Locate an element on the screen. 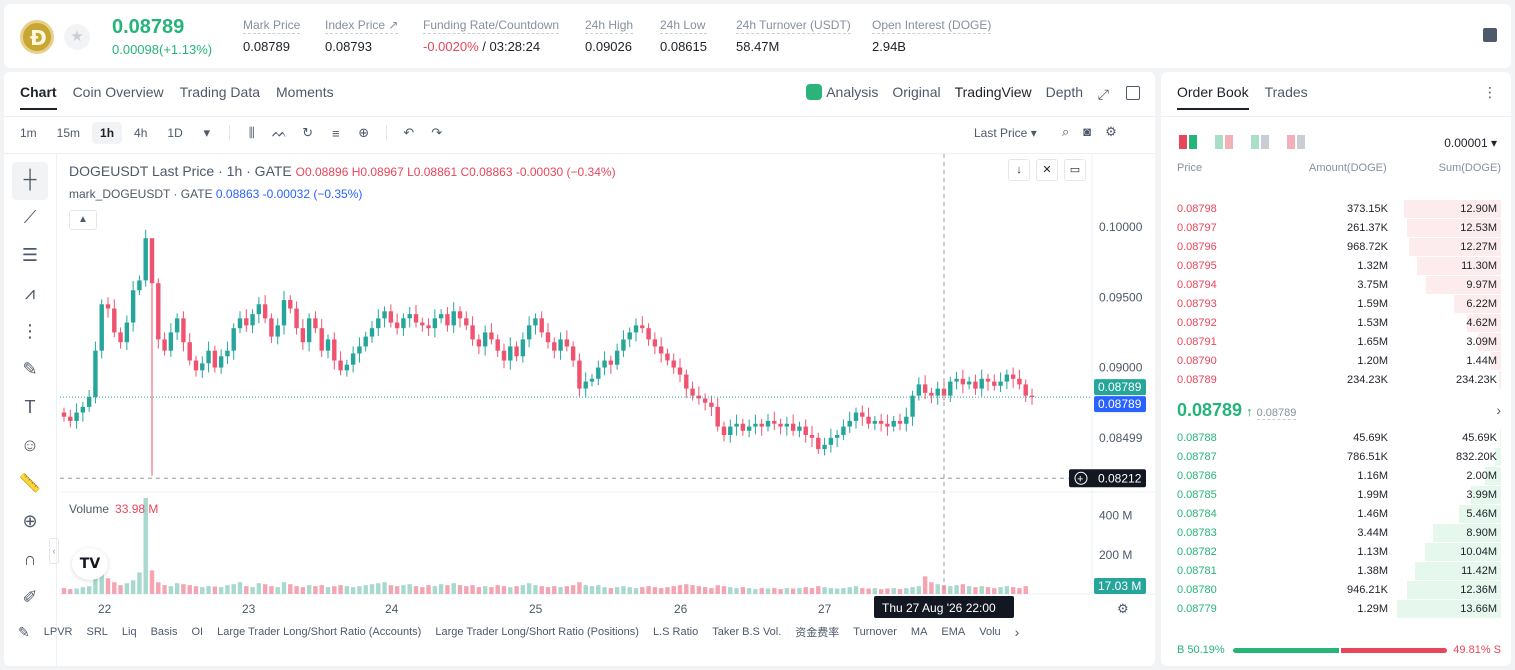 The image size is (1515, 670). indicator-oi: OI is located at coordinates (197, 632).